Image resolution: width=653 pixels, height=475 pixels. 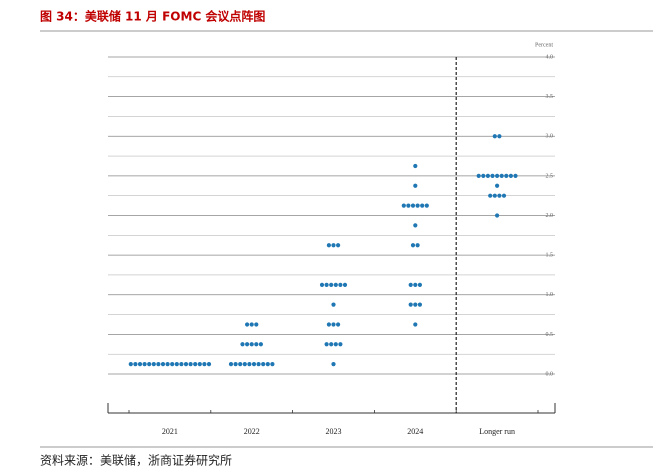 I want to click on y-tick-label: 1.5, so click(x=550, y=256).